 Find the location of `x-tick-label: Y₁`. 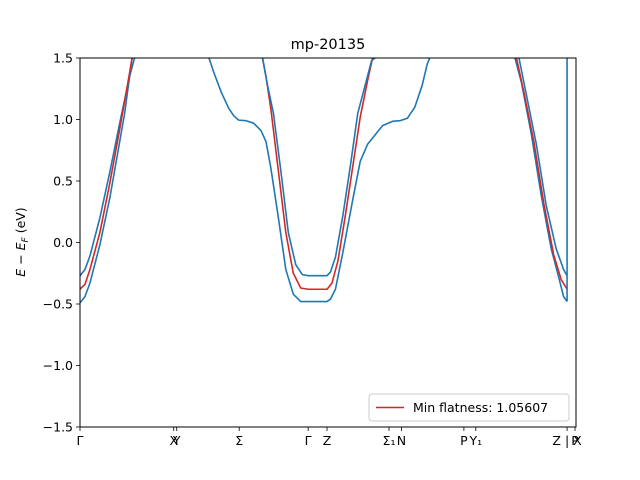

x-tick-label: Y₁ is located at coordinates (475, 440).